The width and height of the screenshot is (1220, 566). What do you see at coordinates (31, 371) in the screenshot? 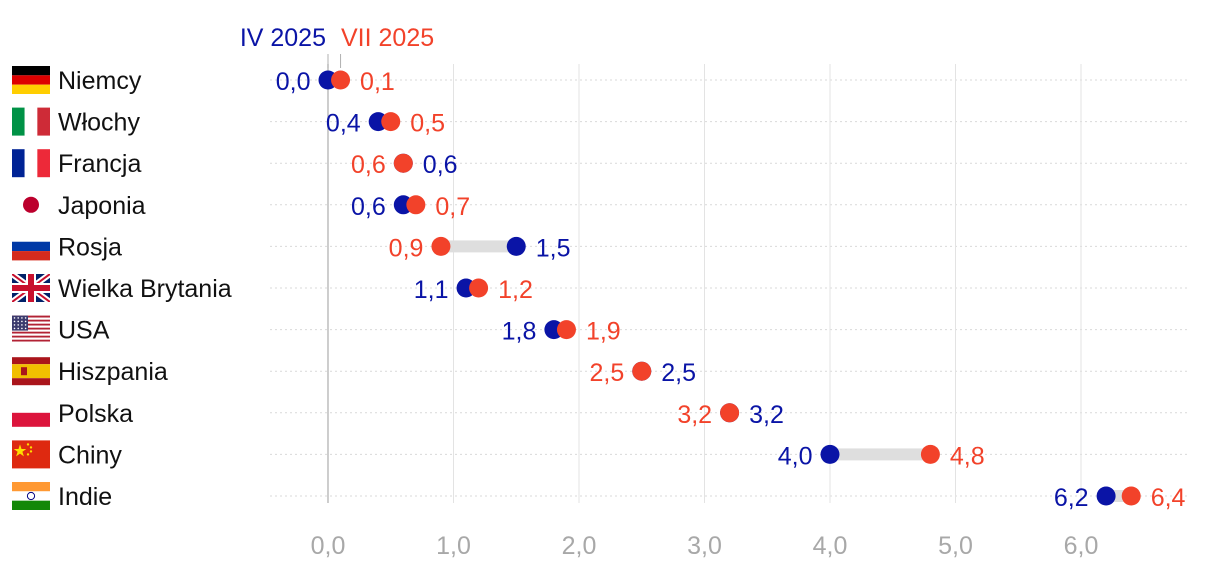
I see `spain-flag-icon` at bounding box center [31, 371].